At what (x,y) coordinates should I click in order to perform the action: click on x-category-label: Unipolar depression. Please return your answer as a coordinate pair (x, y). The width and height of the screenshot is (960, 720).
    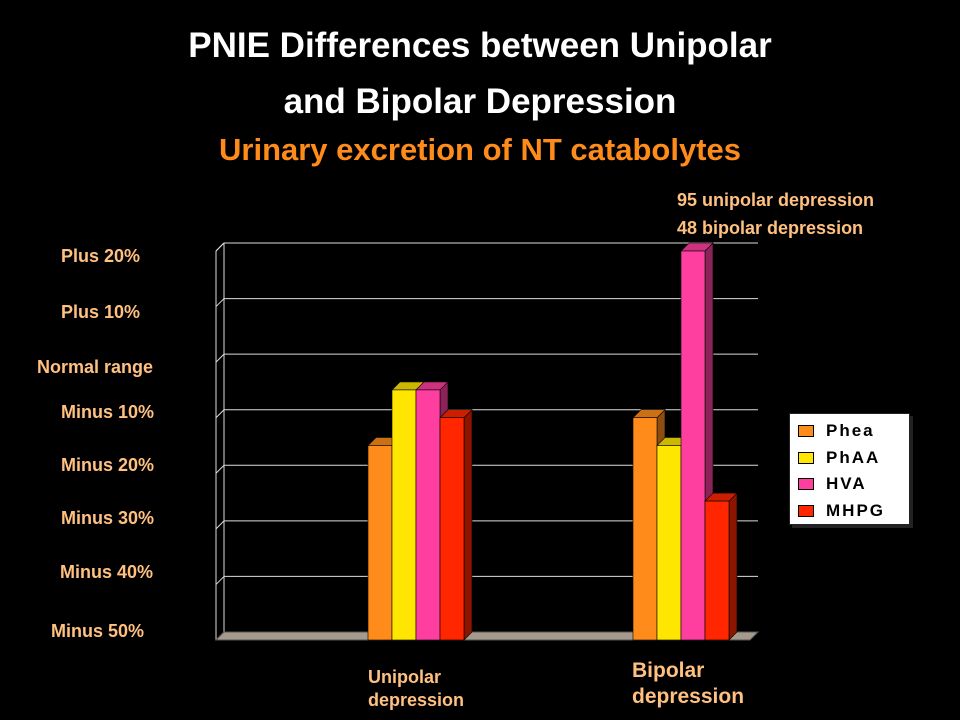
    Looking at the image, I should click on (416, 688).